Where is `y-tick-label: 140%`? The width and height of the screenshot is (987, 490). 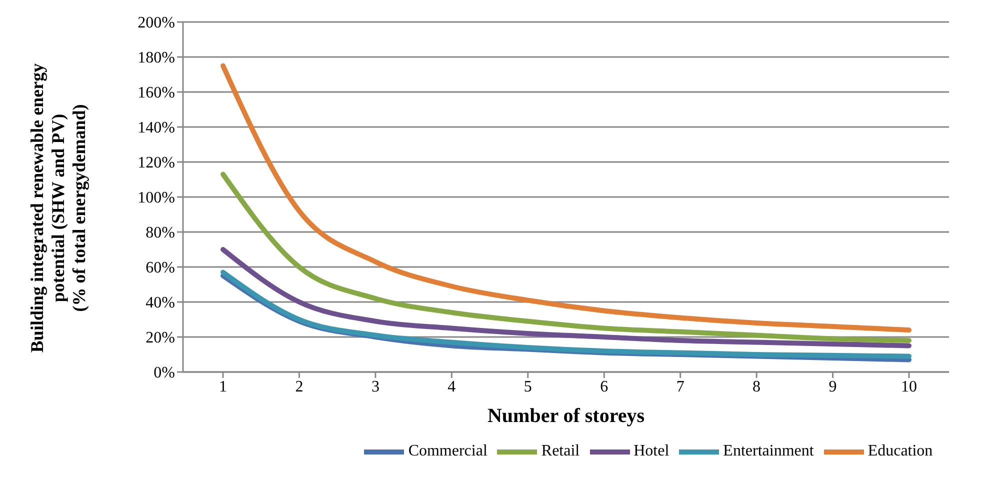
y-tick-label: 140% is located at coordinates (156, 128).